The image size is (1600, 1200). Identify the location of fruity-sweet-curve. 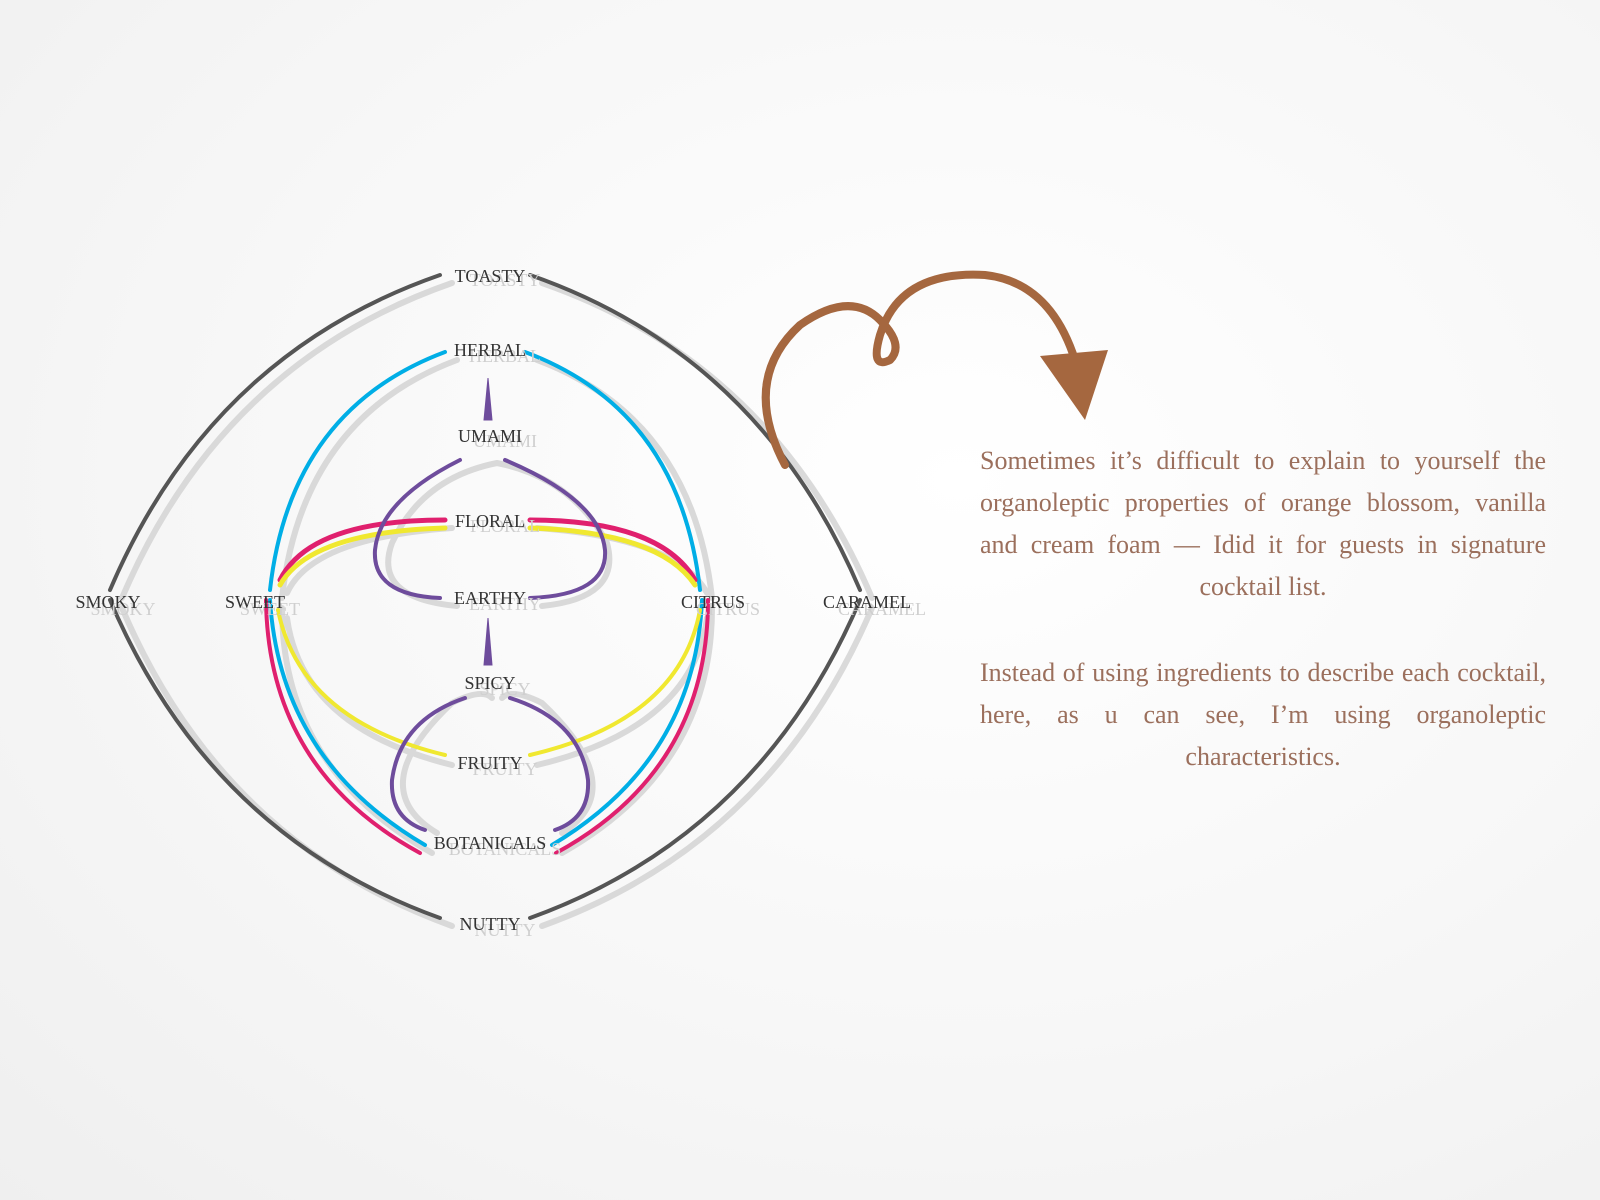
(361, 682).